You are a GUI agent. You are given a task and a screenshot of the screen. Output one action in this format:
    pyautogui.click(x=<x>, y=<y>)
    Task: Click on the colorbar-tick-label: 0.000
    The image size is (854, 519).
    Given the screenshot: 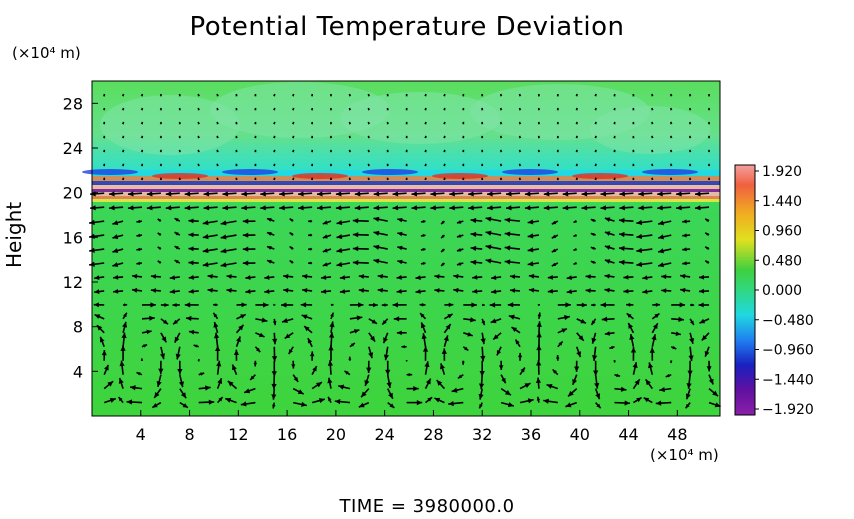 What is the action you would take?
    pyautogui.click(x=782, y=291)
    